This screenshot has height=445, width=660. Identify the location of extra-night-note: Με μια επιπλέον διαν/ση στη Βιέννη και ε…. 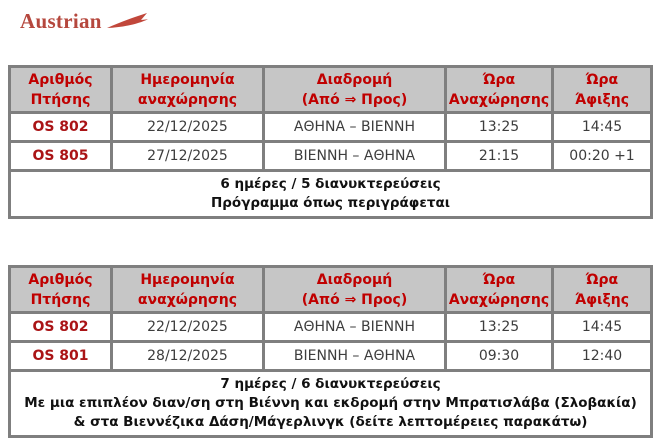
(330, 403).